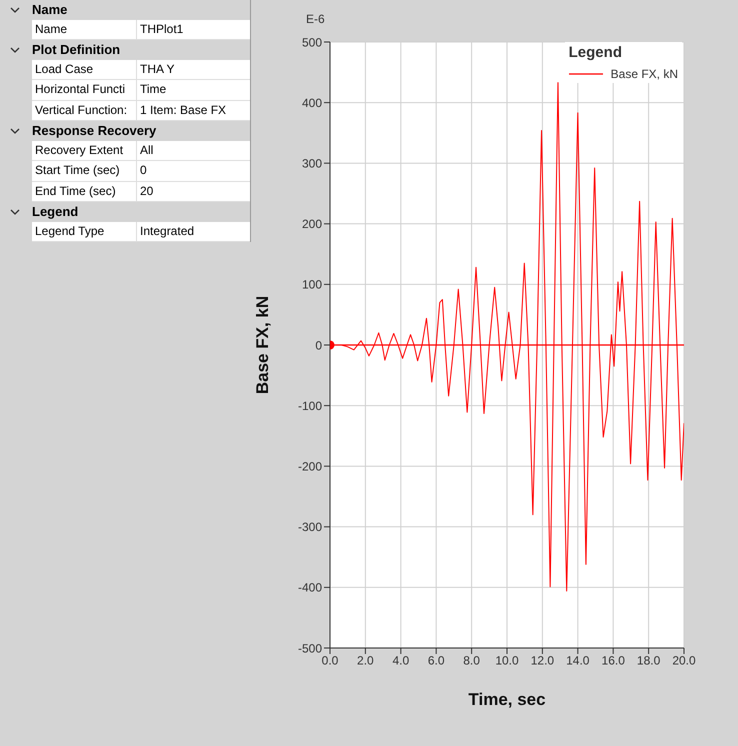 Image resolution: width=738 pixels, height=746 pixels. What do you see at coordinates (312, 163) in the screenshot?
I see `y-tick-label: 300` at bounding box center [312, 163].